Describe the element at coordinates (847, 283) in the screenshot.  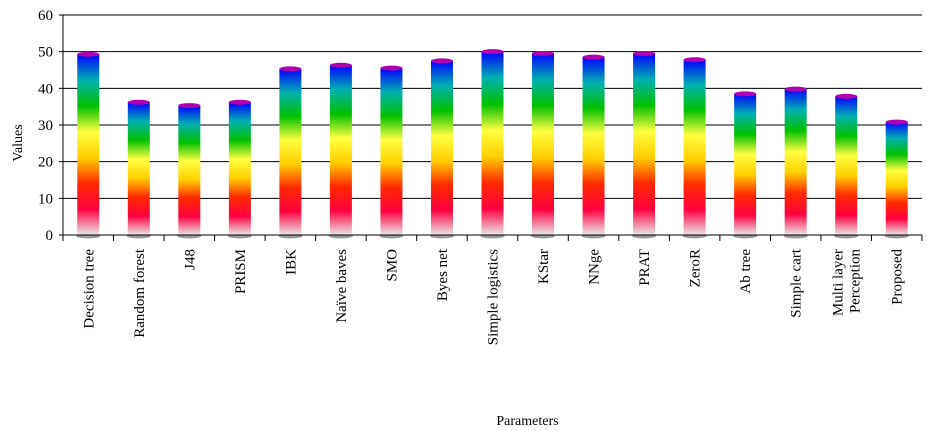
I see `x-tick-label: Multi layerPerception` at that location.